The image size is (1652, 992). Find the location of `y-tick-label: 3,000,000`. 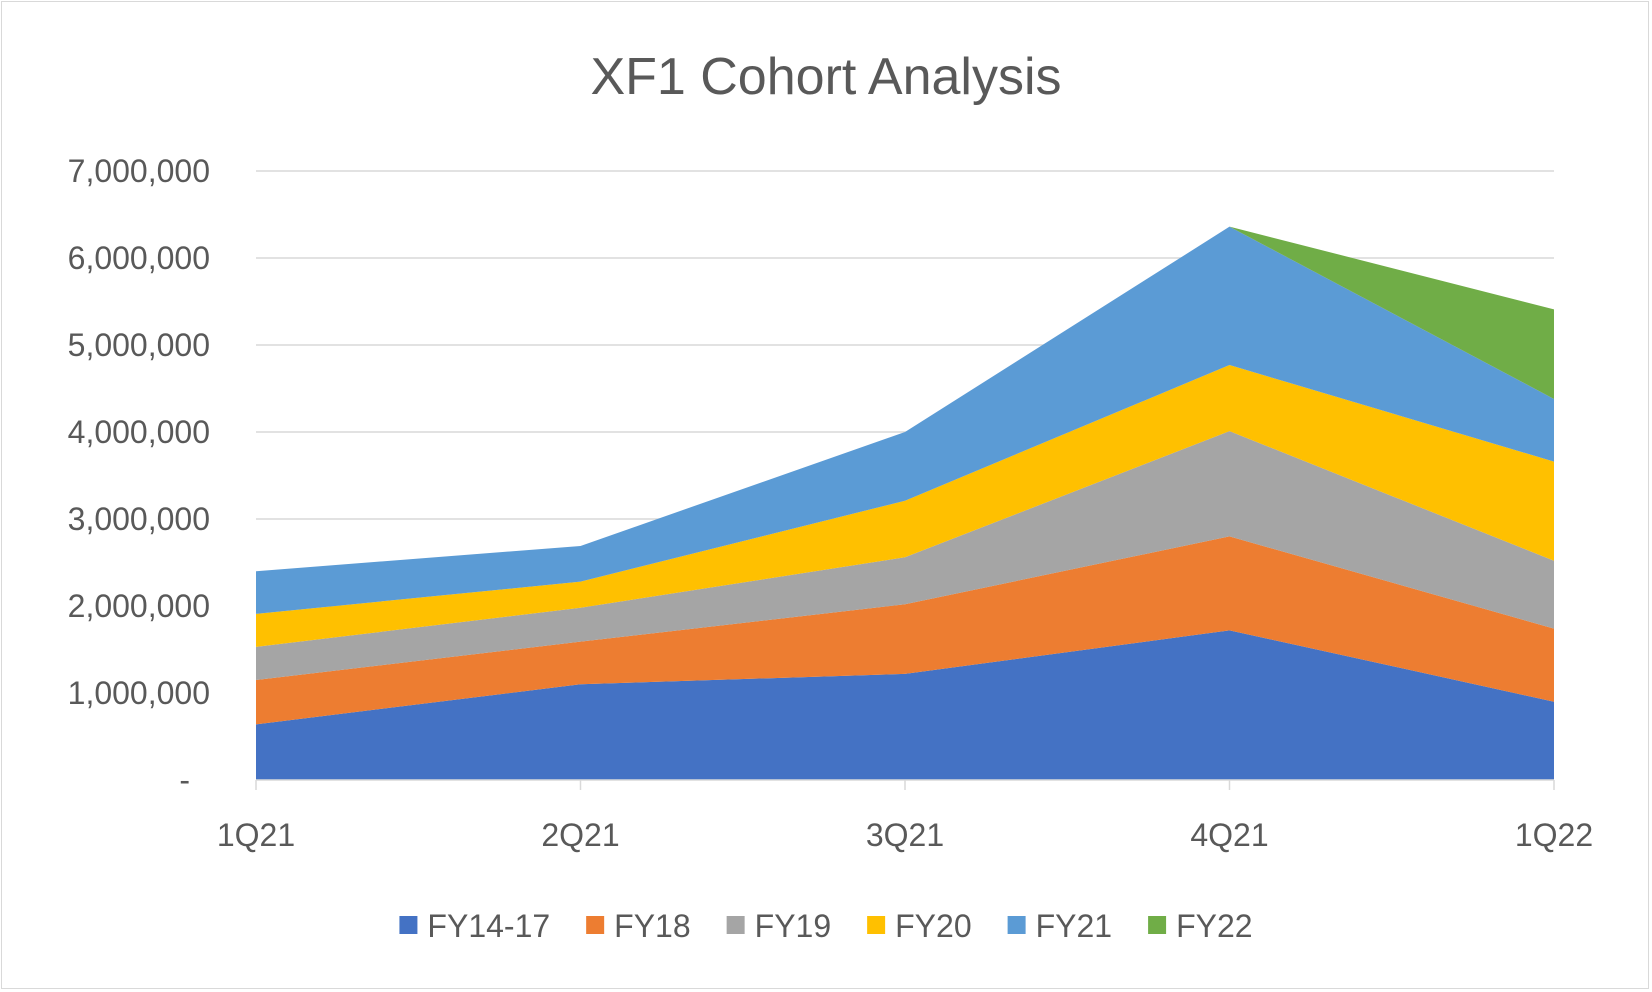

y-tick-label: 3,000,000 is located at coordinates (139, 519).